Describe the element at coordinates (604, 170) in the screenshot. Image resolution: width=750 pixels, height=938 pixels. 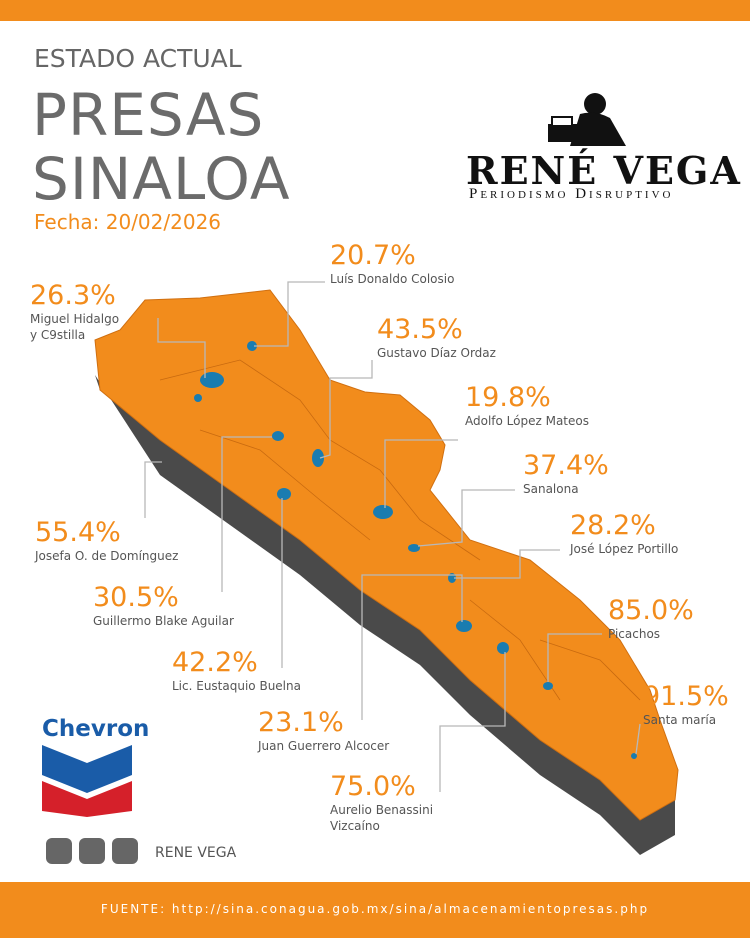
I see `brand-name: RENÉ VEGA` at that location.